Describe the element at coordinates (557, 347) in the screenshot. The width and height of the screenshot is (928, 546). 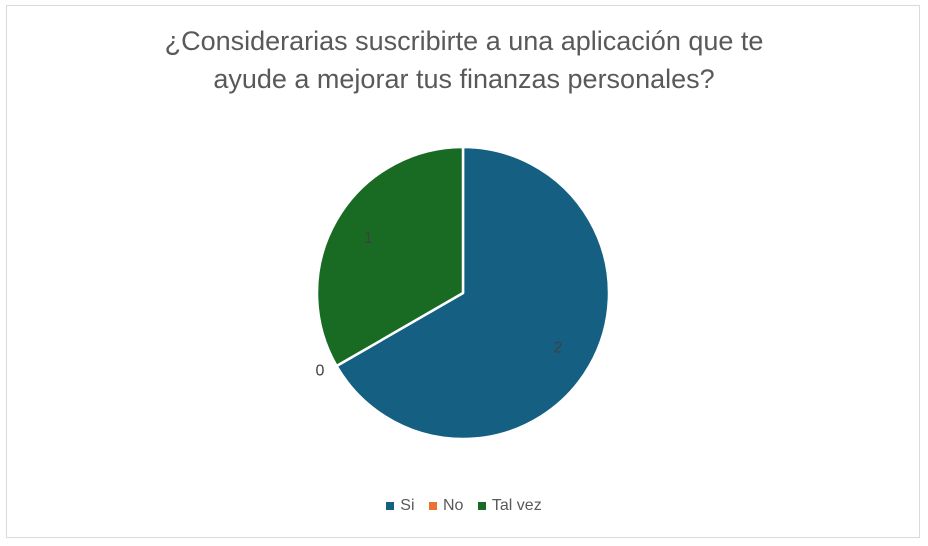
I see `data-label-si: 2` at that location.